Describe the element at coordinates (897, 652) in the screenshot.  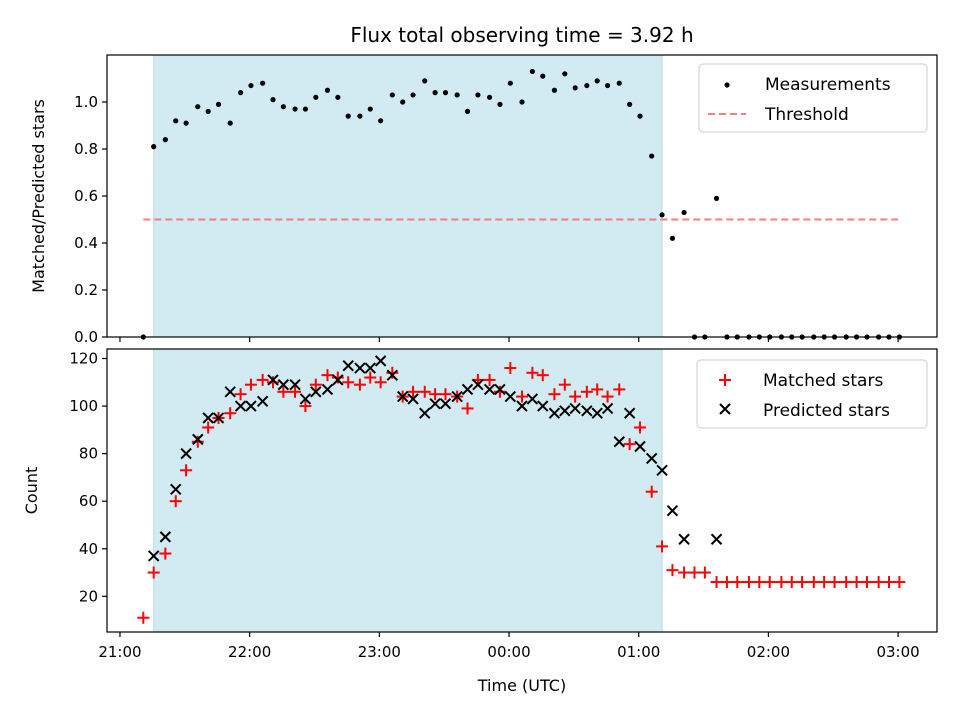
I see `x-tick-label: 03:00` at that location.